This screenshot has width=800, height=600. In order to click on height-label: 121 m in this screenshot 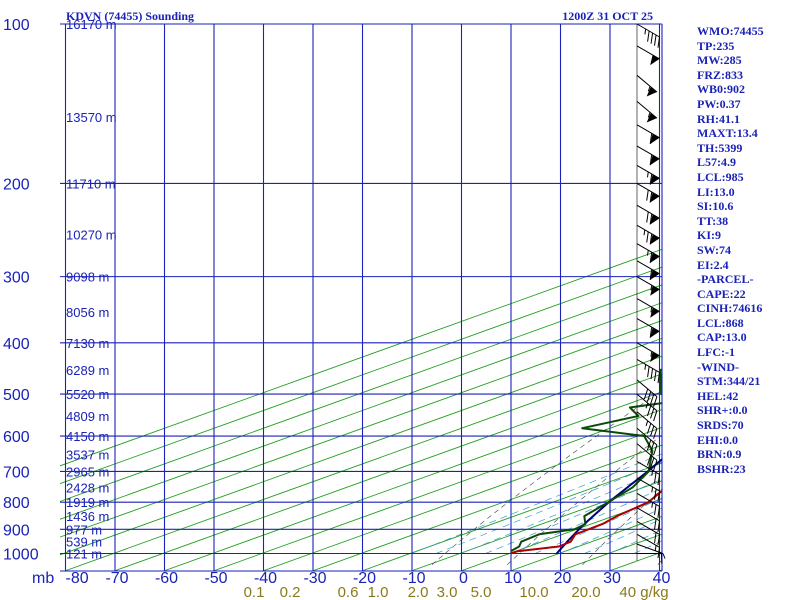, I will do `click(84, 554)`.